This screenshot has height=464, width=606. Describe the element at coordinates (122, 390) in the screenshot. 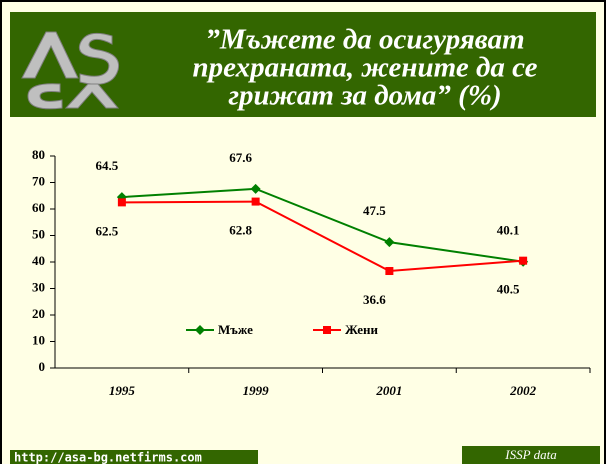

I see `x-tick-label: 1995` at that location.